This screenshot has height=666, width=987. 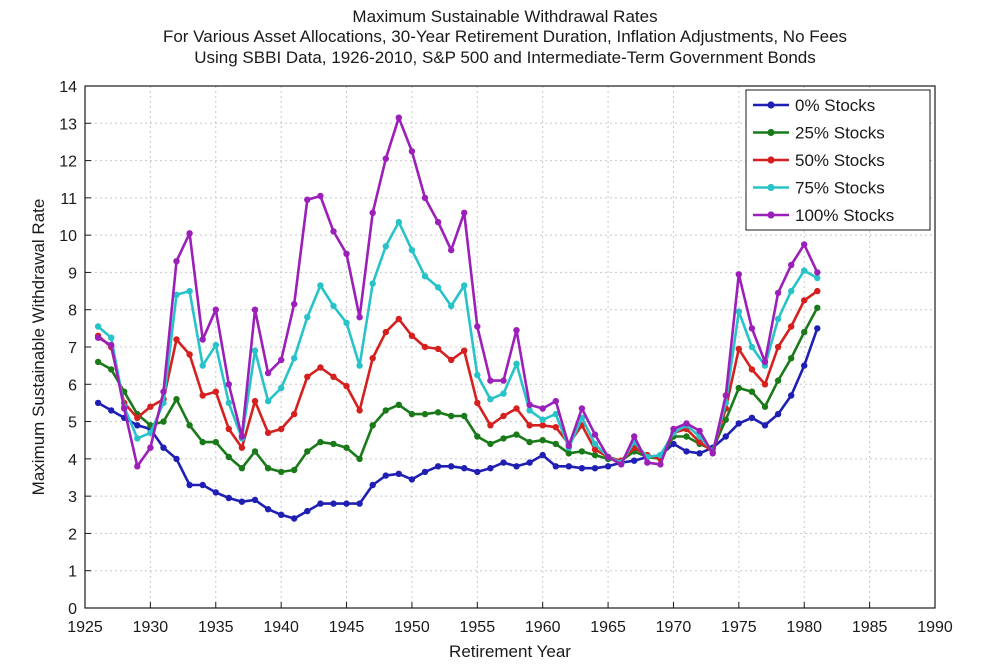 I want to click on y-tick-label: 3, so click(x=72, y=497).